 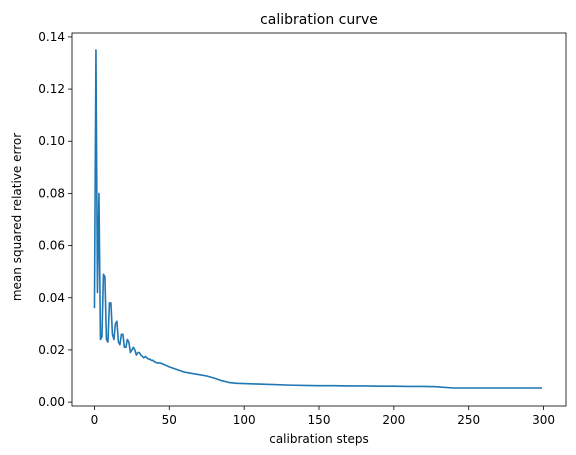 What do you see at coordinates (51, 298) in the screenshot?
I see `y-tick-label: 0.04` at bounding box center [51, 298].